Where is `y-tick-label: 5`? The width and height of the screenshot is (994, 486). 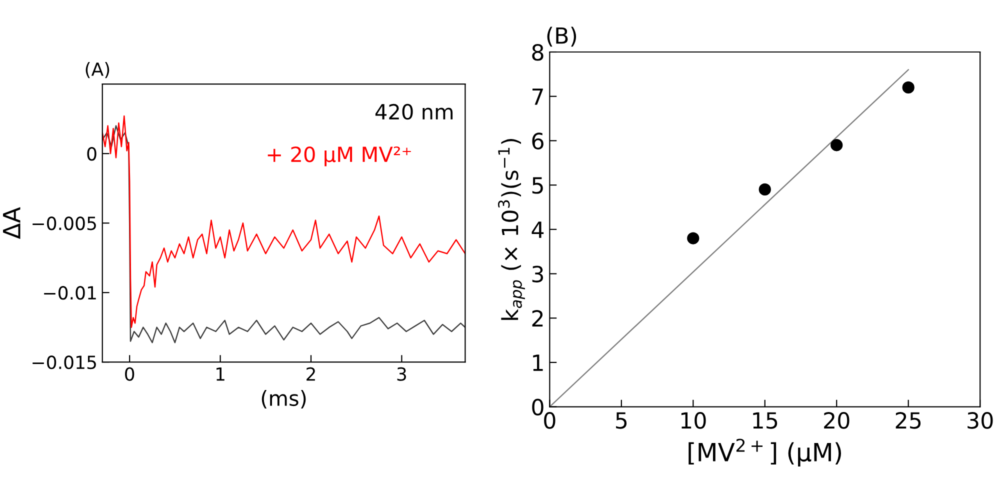
y-tick-label: 5 is located at coordinates (537, 185).